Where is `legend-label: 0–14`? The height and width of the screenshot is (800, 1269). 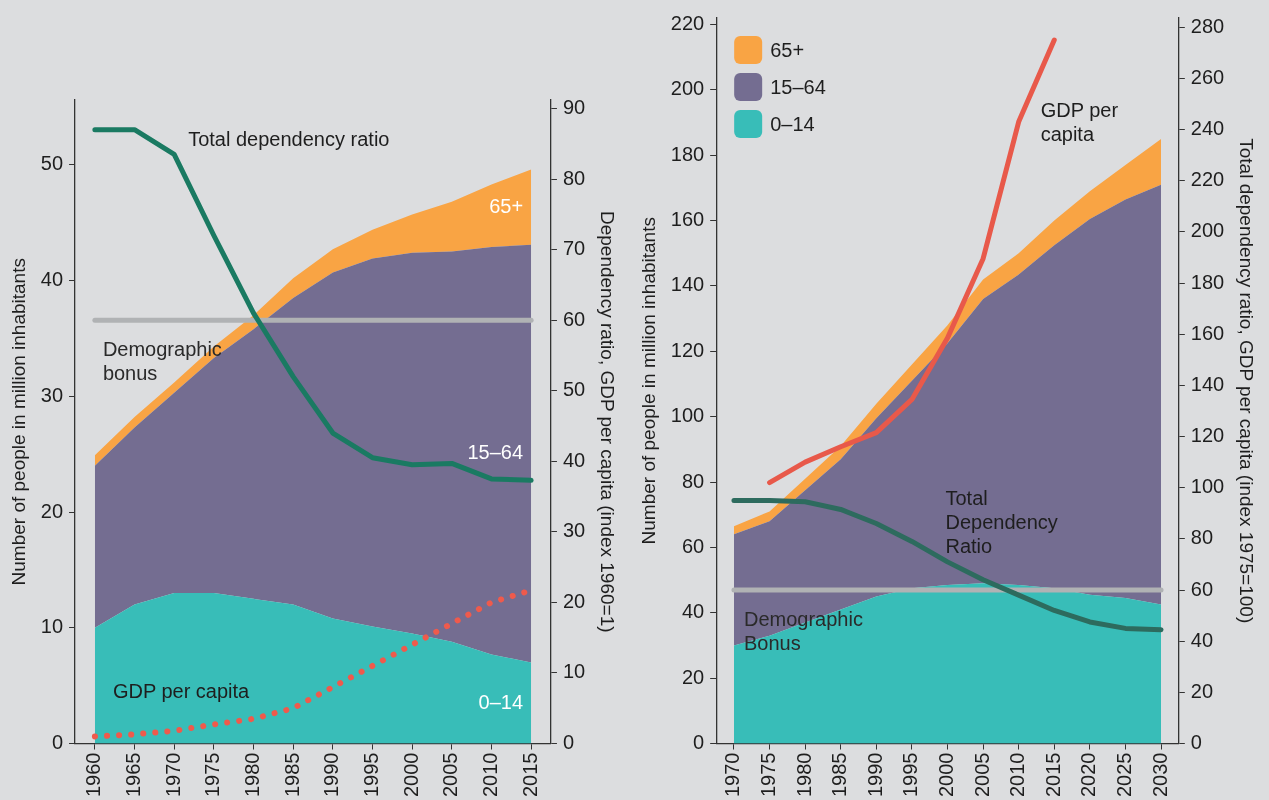 legend-label: 0–14 is located at coordinates (792, 123).